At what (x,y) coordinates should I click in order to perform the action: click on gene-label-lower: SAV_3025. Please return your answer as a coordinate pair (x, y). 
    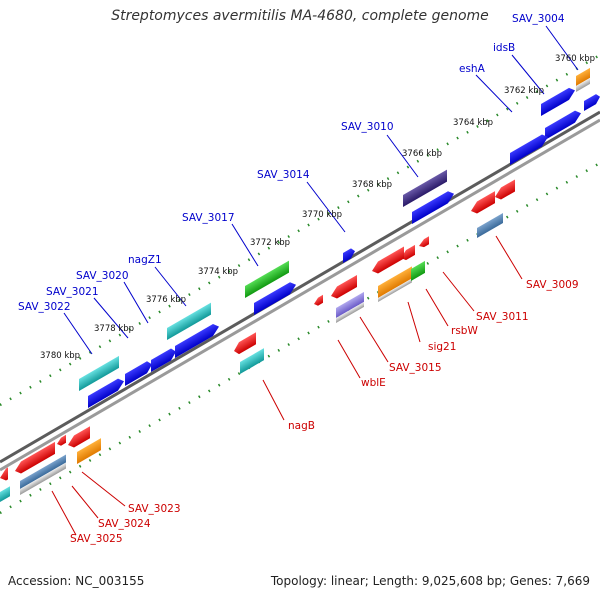
    Looking at the image, I should click on (96, 539).